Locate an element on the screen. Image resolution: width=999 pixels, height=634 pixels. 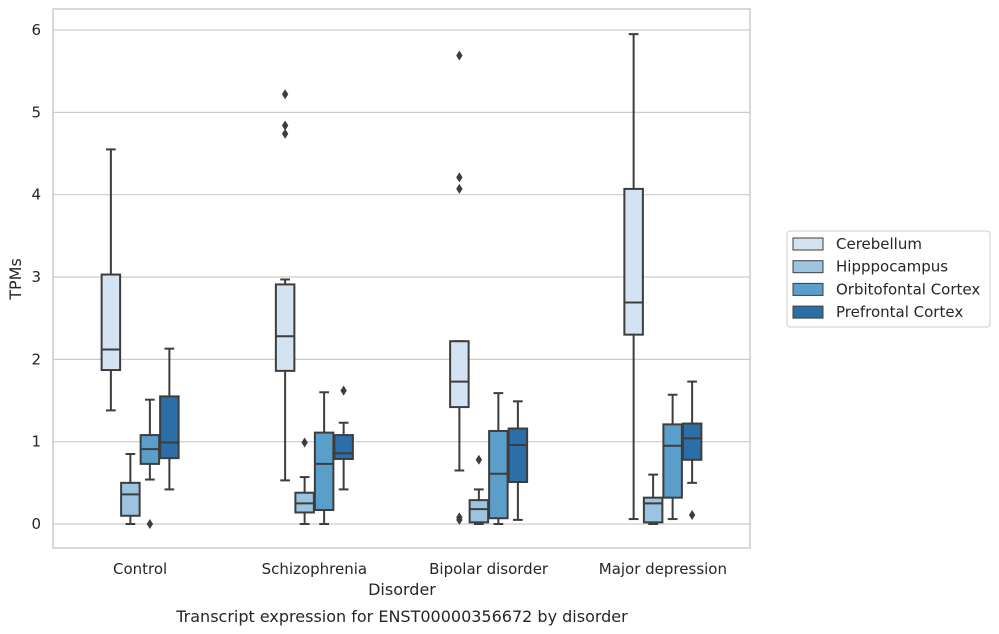
x-axis-title: Disorder is located at coordinates (402, 589).